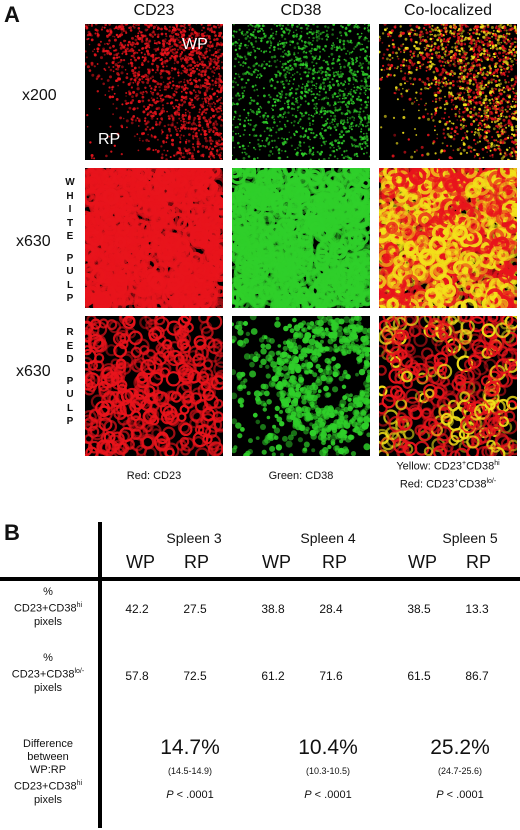 The height and width of the screenshot is (830, 520). Describe the element at coordinates (260, 579) in the screenshot. I see `table-horizontal-rule` at that location.